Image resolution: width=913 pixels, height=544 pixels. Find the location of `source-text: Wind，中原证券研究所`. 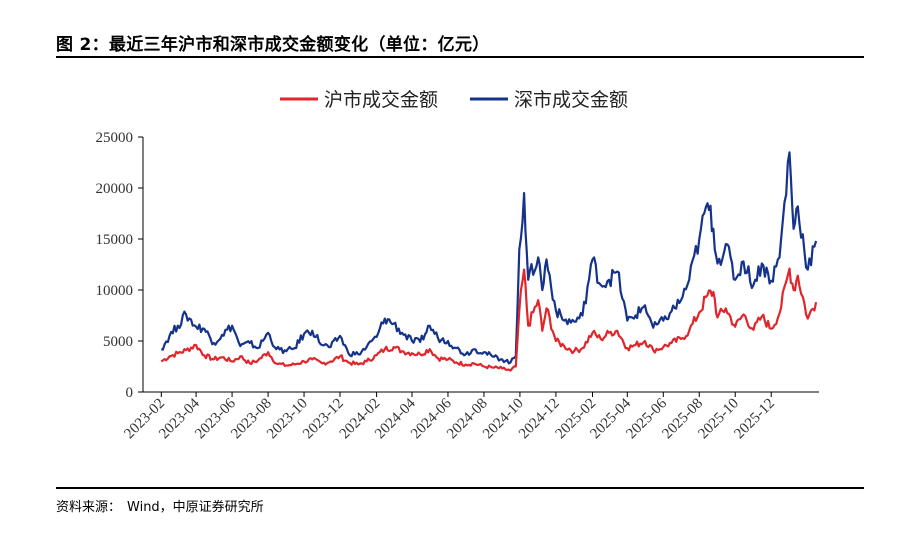

source-text: Wind，中原证券研究所 is located at coordinates (195, 507).